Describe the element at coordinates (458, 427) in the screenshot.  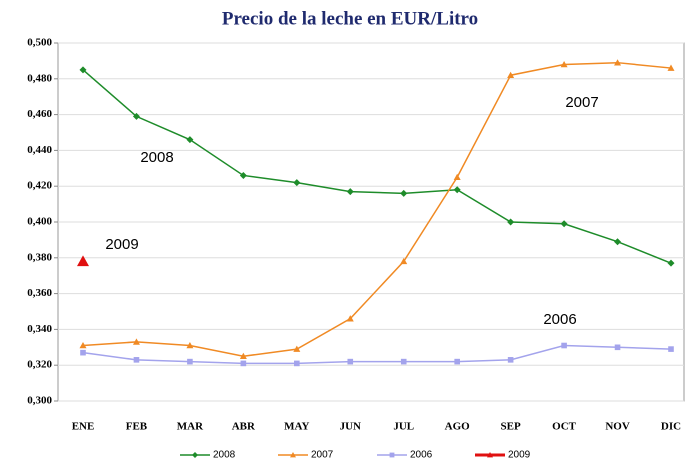
I see `x-tick-label: AGO` at that location.